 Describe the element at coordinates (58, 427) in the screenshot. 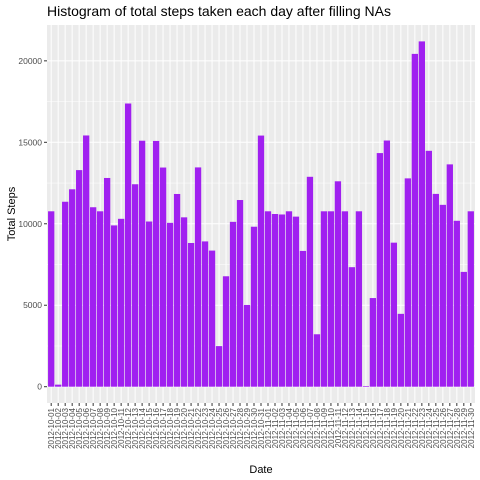

I see `x-tick-label: 2012-10-02` at that location.